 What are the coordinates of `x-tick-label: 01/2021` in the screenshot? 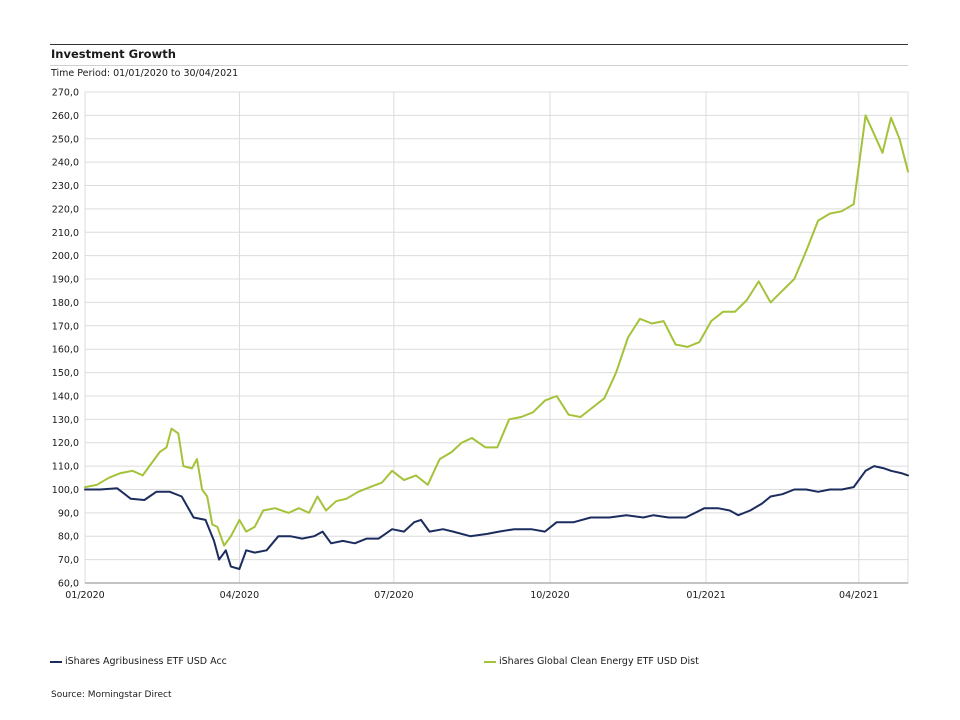 It's located at (705, 595).